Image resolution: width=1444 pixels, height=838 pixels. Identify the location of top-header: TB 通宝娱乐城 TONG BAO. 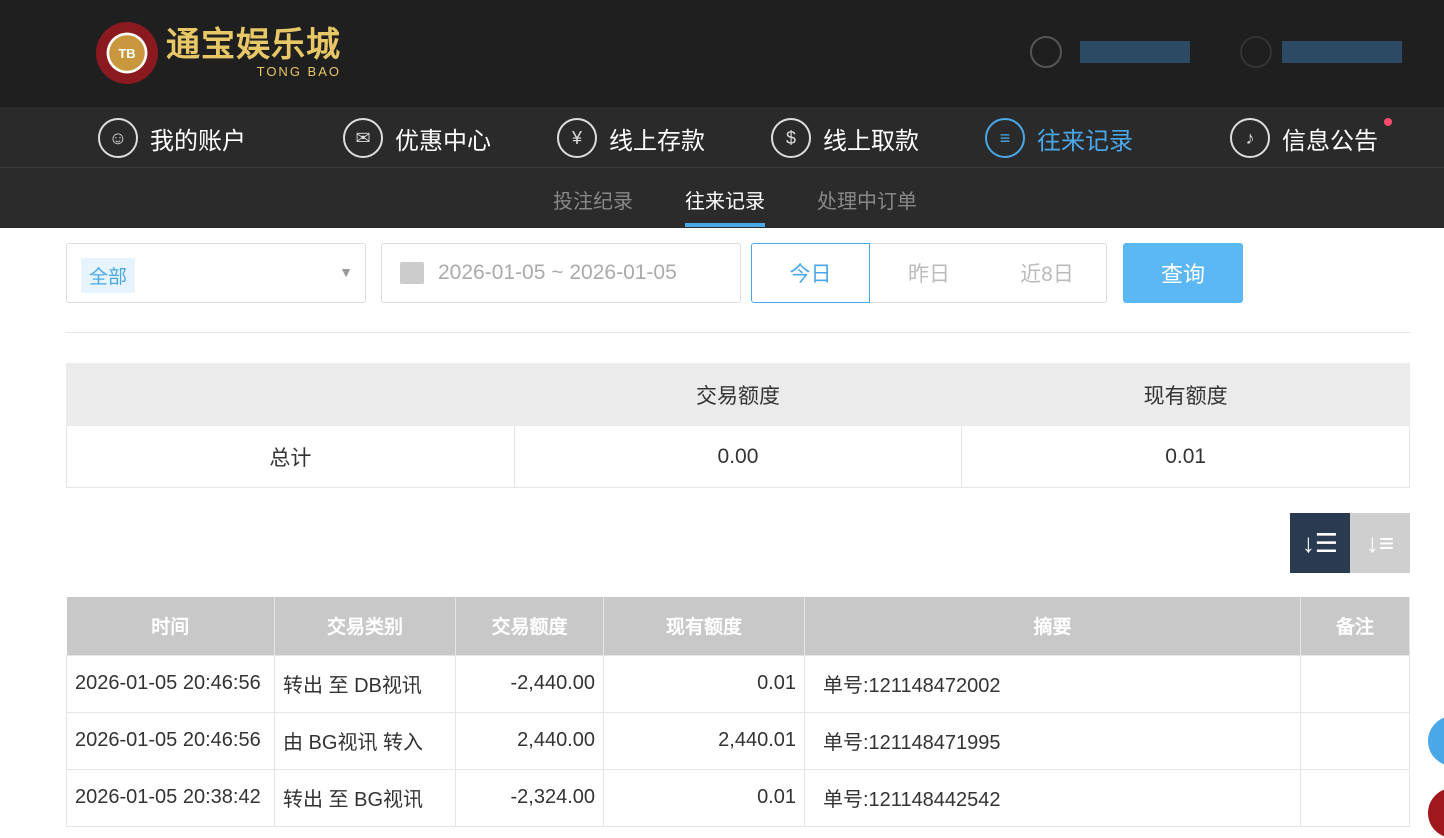
(722, 53).